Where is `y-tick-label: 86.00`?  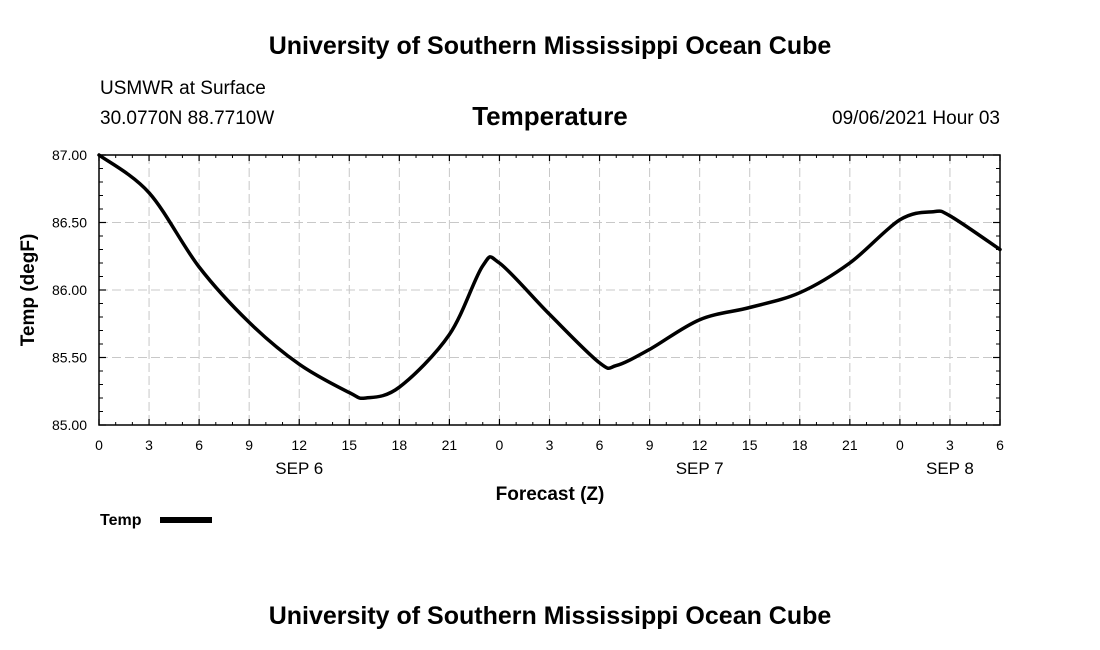
y-tick-label: 86.00 is located at coordinates (69, 290).